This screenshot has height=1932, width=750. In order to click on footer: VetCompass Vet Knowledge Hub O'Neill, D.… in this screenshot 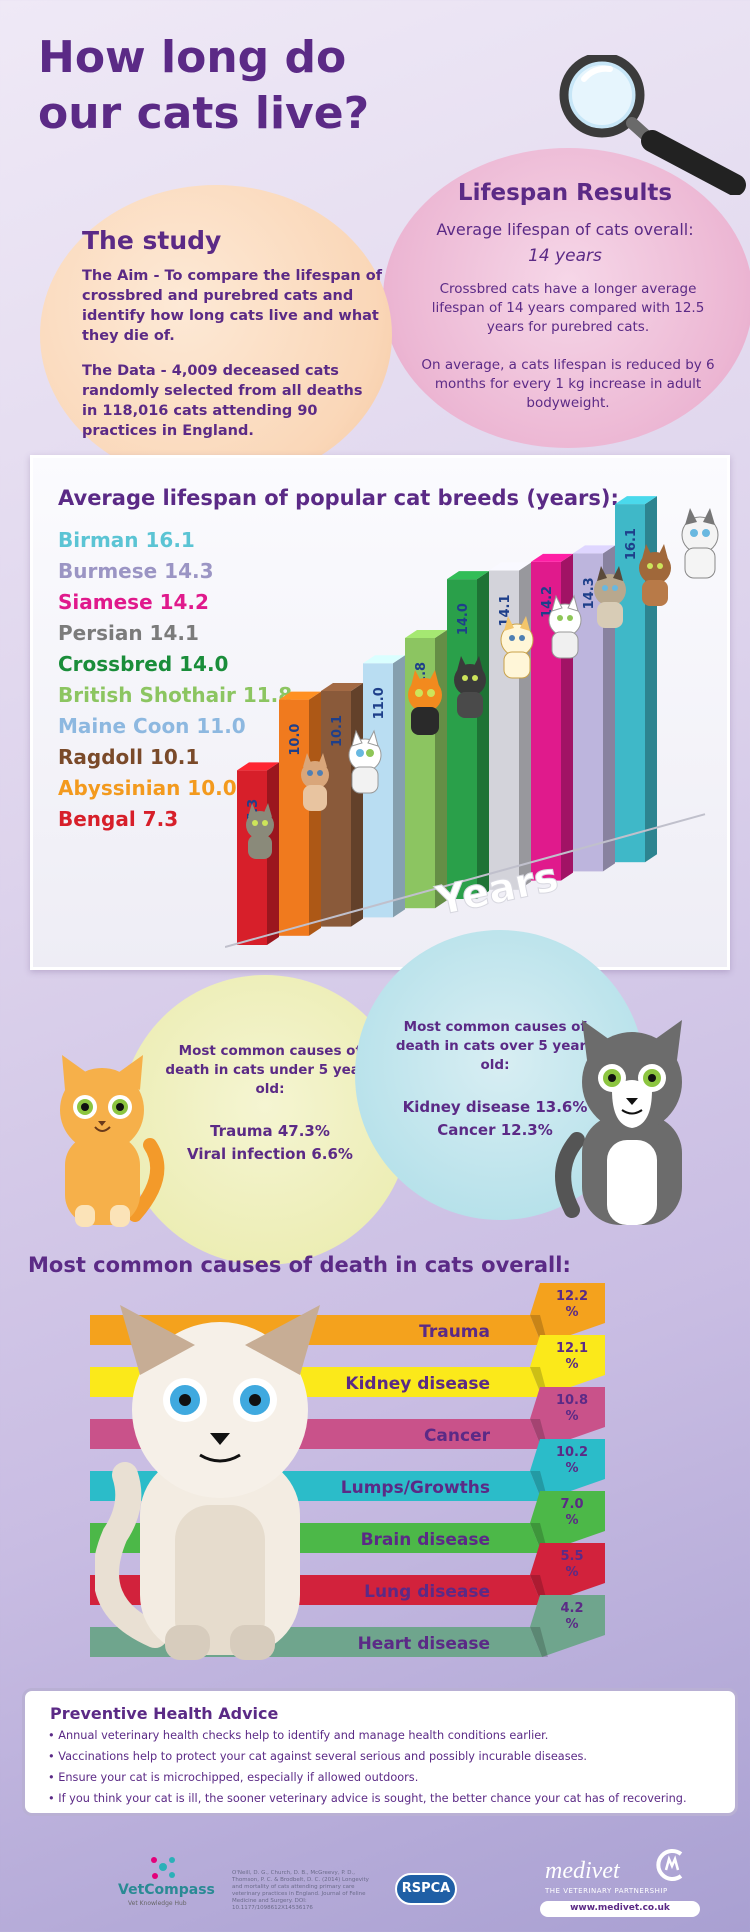, I will do `click(375, 1886)`.